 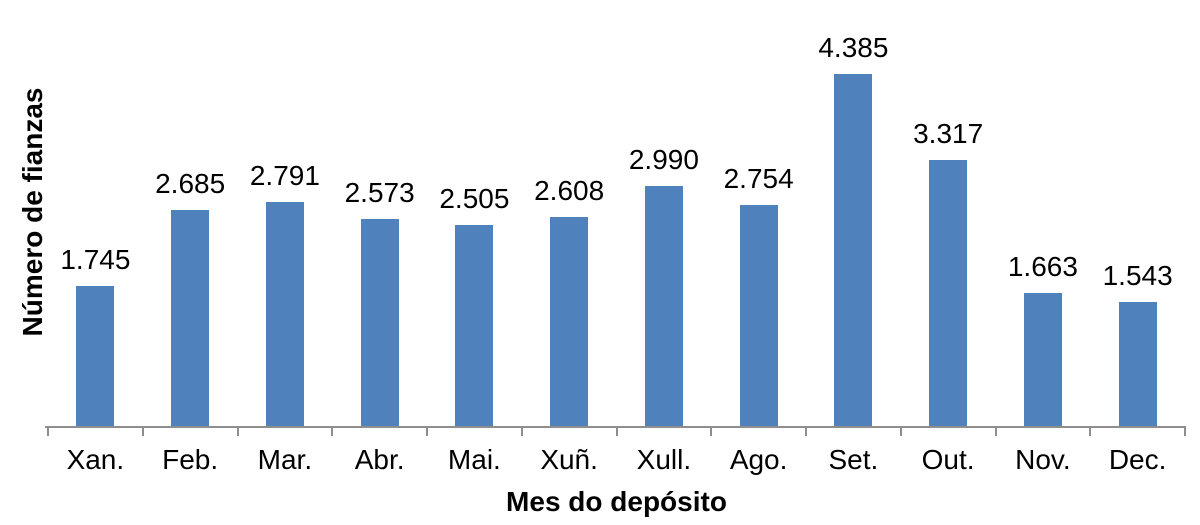 I want to click on bar-value-label: 2.685, so click(x=190, y=183).